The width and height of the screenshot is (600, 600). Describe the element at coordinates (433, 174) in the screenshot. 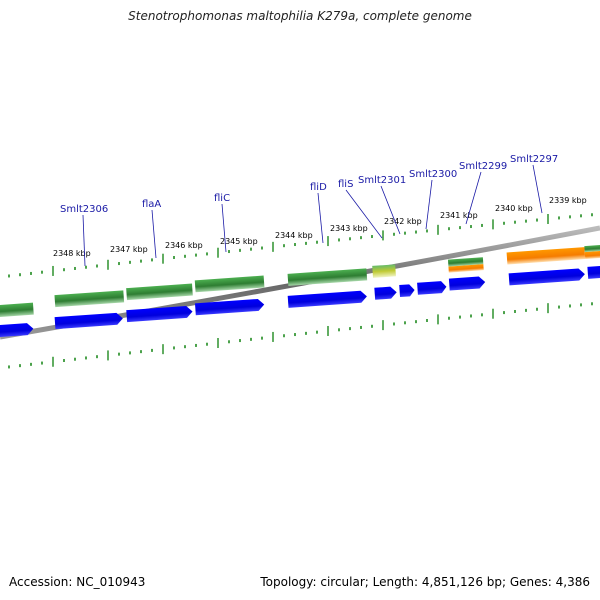

I see `gene-label: Smlt2300` at that location.